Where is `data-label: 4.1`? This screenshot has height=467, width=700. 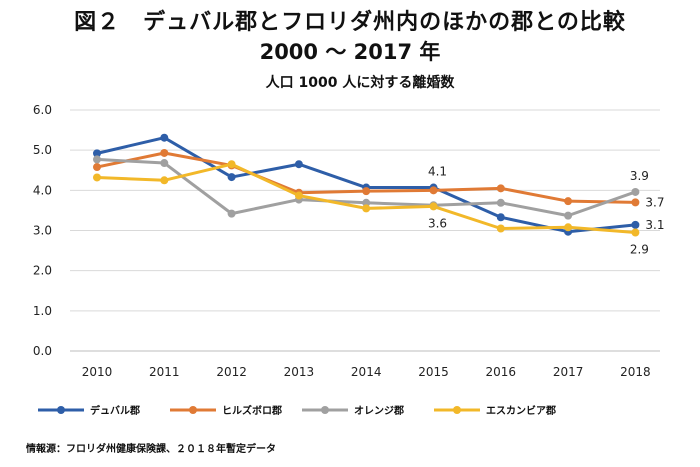
data-label: 4.1 is located at coordinates (437, 172).